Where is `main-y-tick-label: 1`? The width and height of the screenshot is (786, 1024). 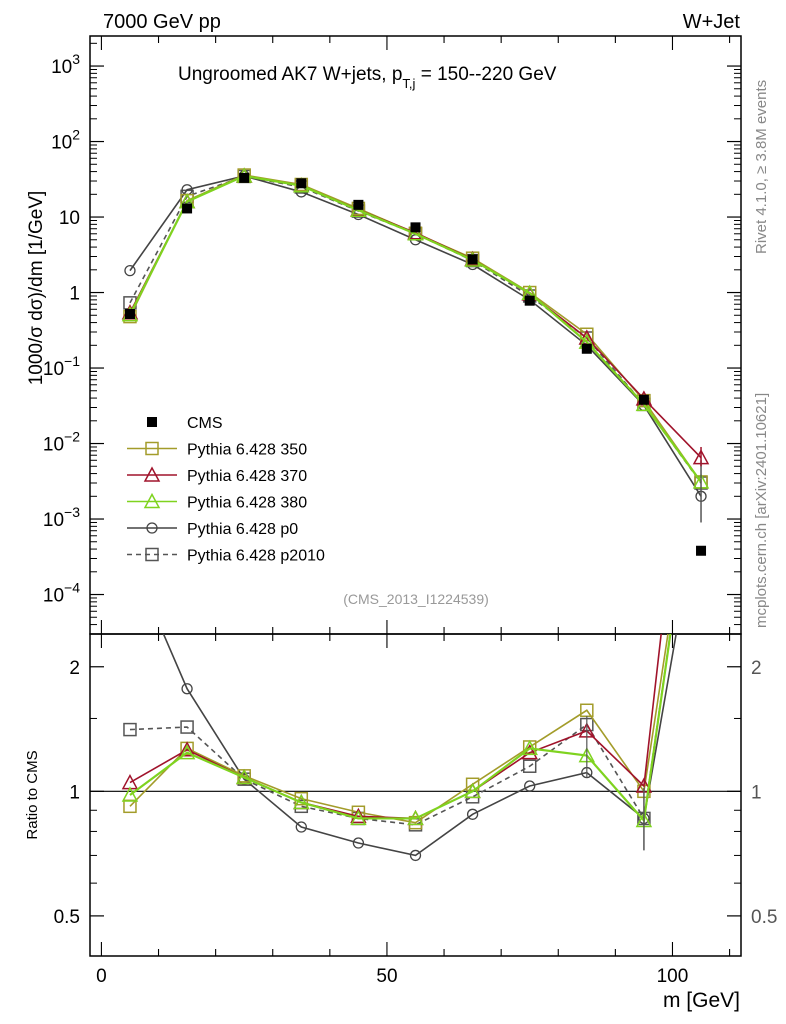 main-y-tick-label: 1 is located at coordinates (74, 294).